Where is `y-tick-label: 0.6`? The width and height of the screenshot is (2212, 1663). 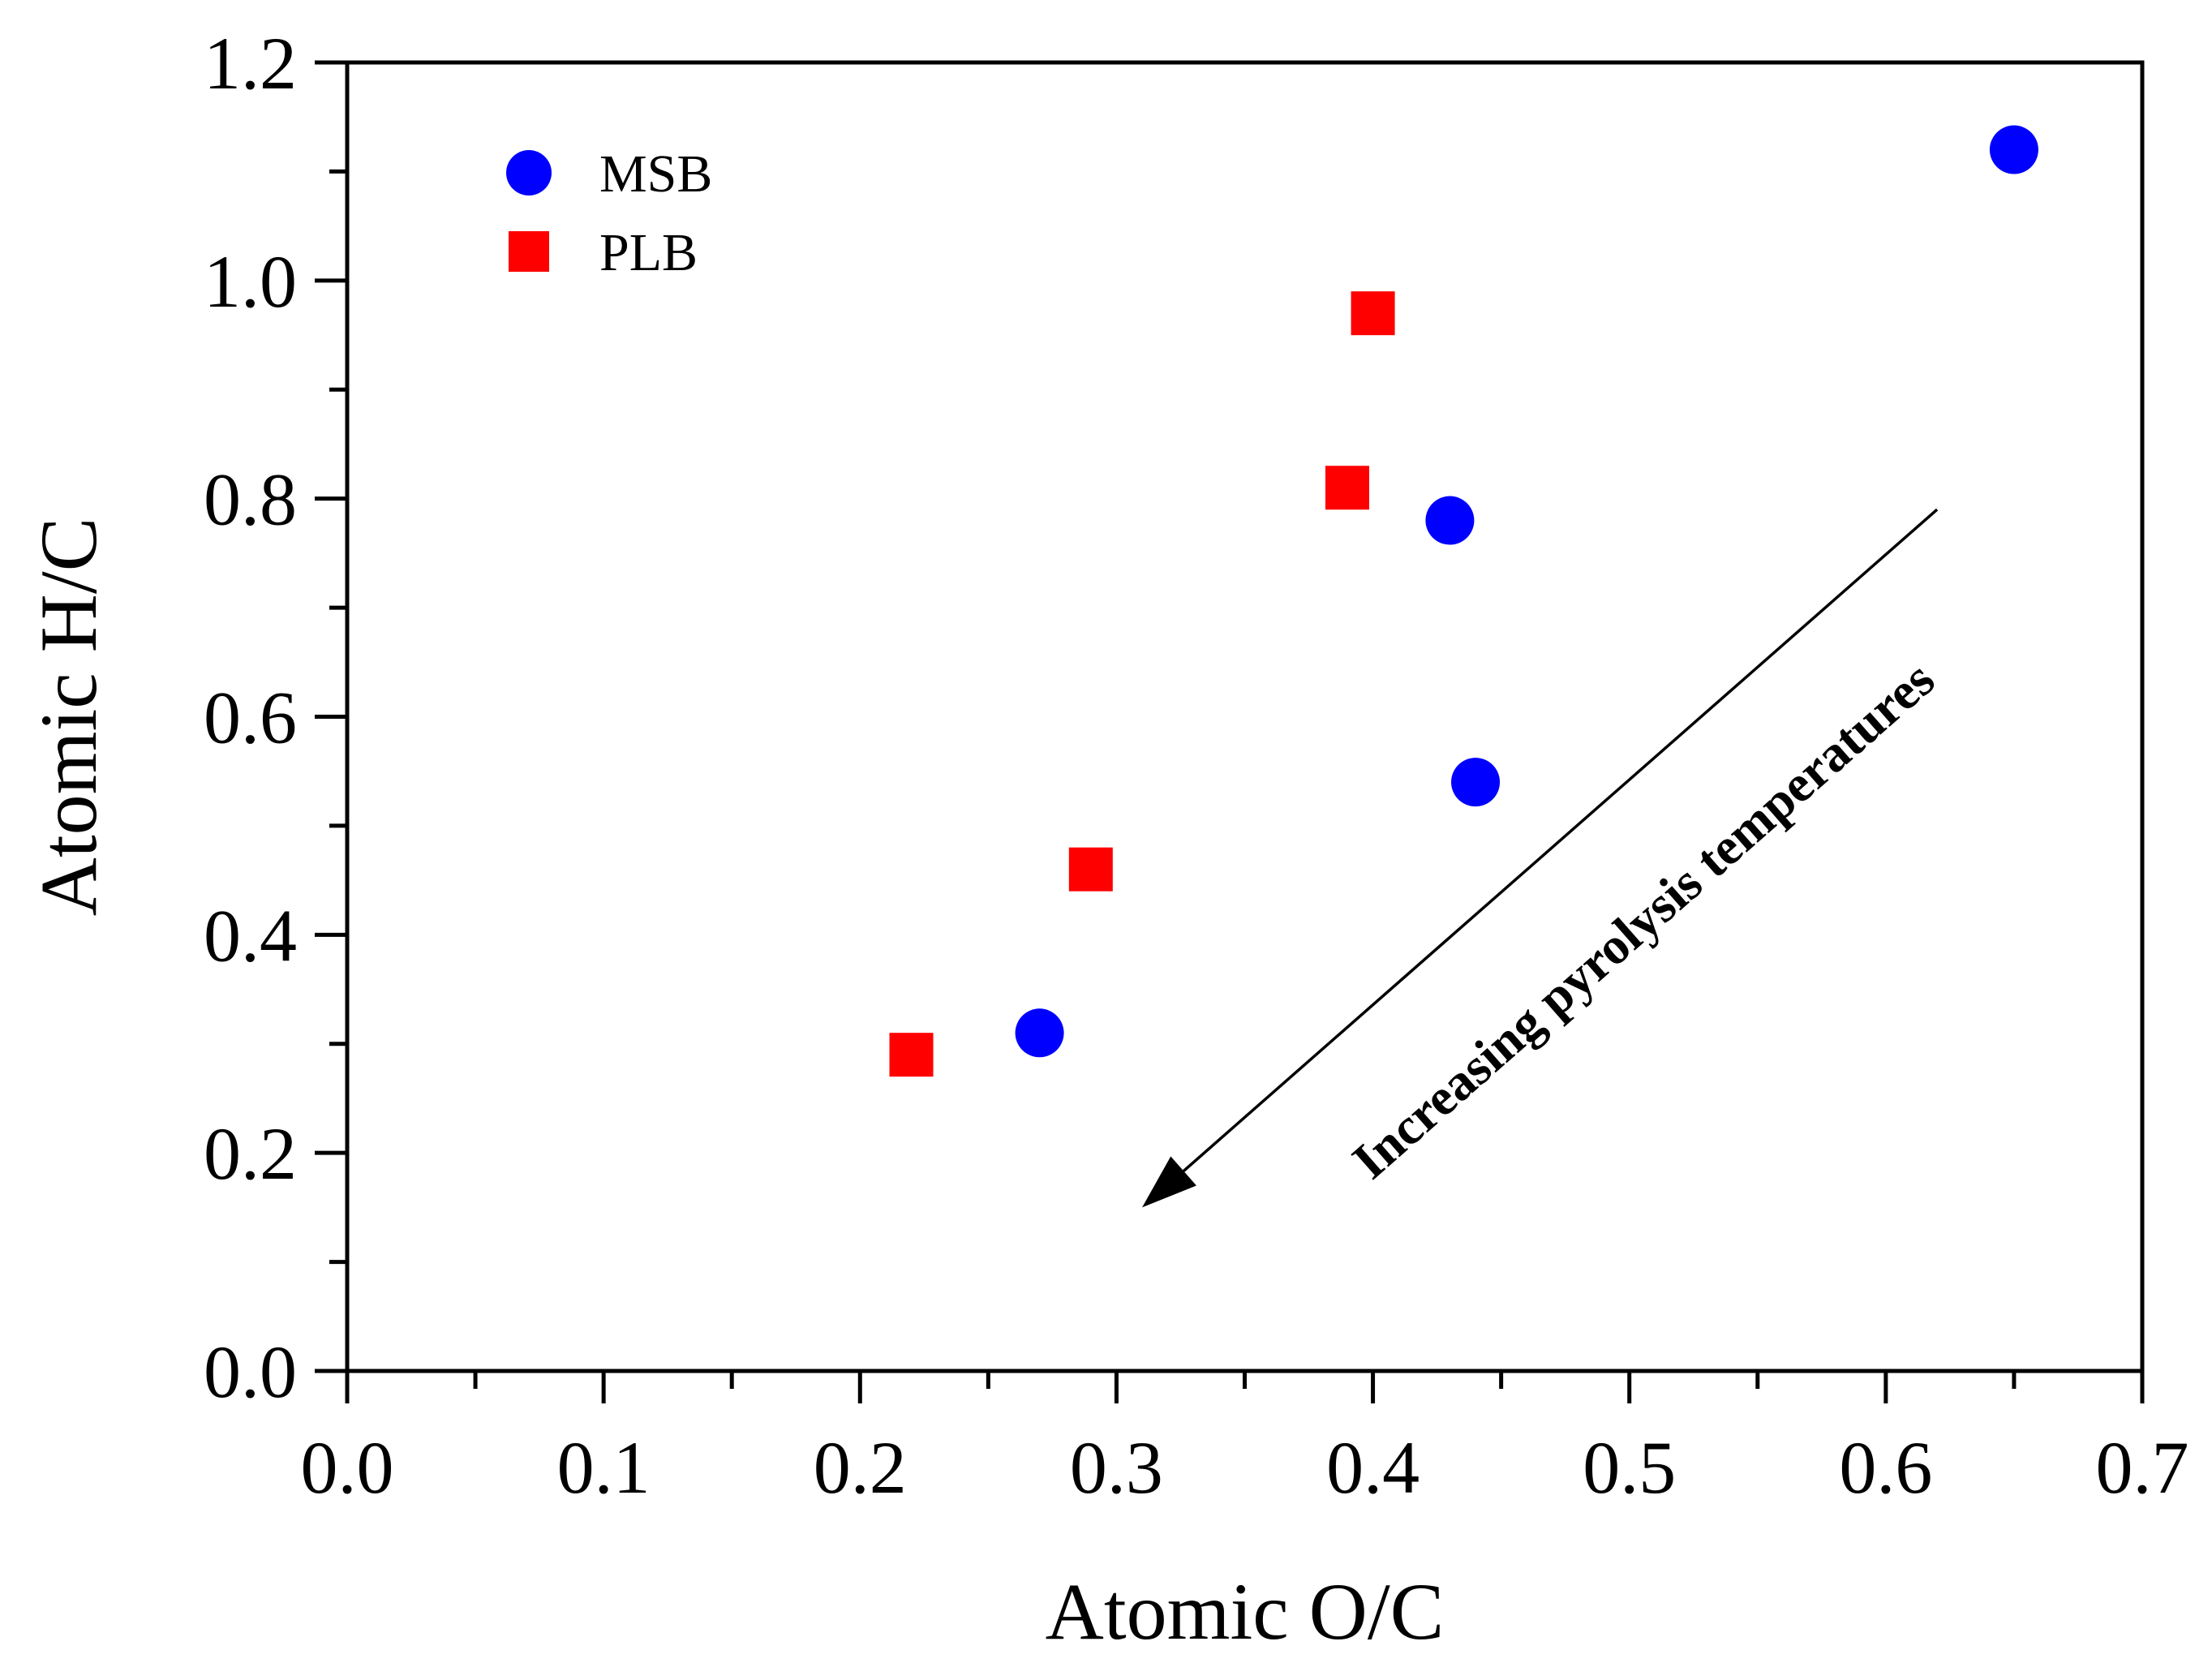 y-tick-label: 0.6 is located at coordinates (250, 718).